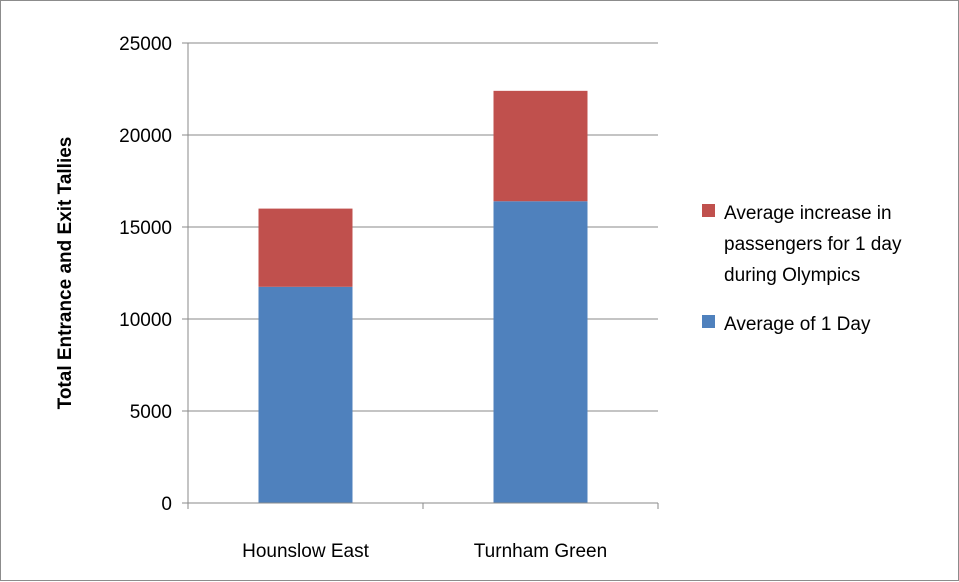 The width and height of the screenshot is (959, 582). I want to click on y-tick-label: 0, so click(166, 504).